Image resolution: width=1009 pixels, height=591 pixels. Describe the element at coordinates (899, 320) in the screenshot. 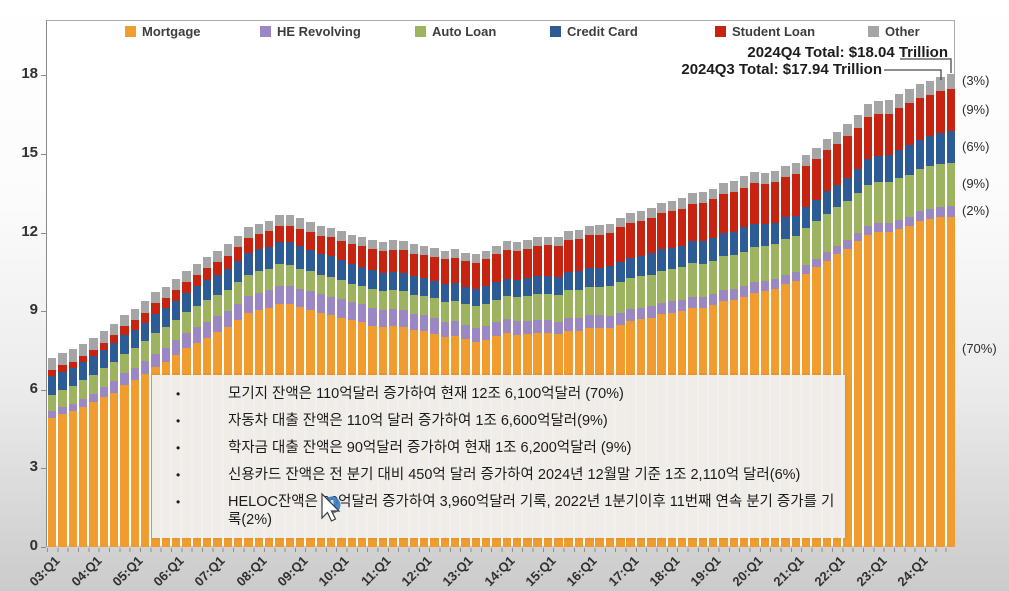

I see `bar-23:Q3` at that location.